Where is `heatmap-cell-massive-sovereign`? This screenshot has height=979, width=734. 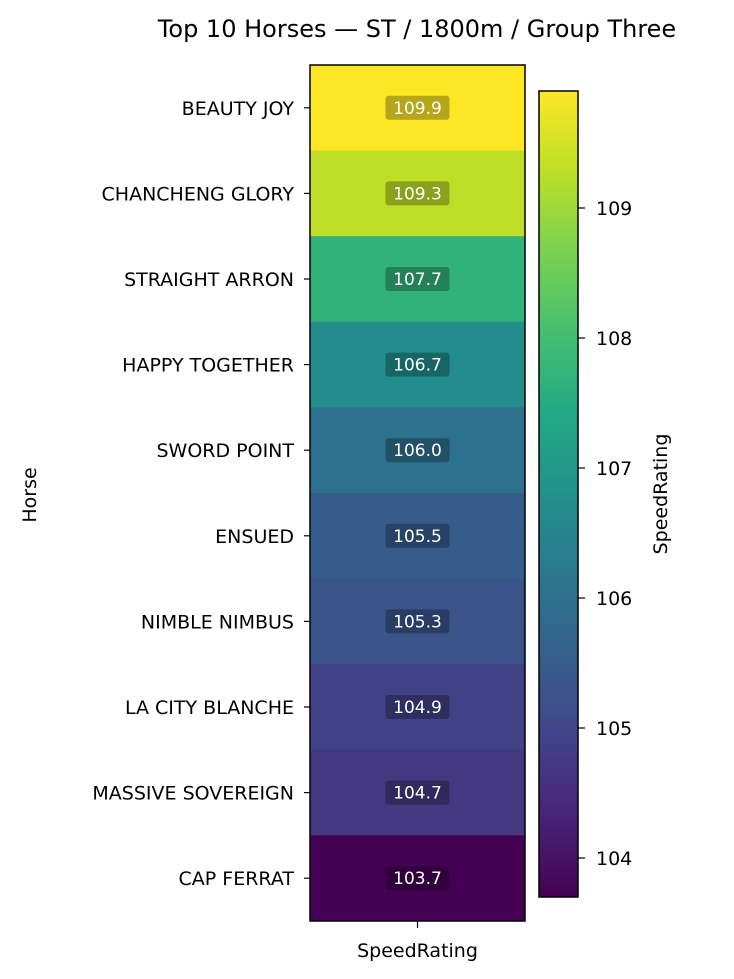 heatmap-cell-massive-sovereign is located at coordinates (417, 792).